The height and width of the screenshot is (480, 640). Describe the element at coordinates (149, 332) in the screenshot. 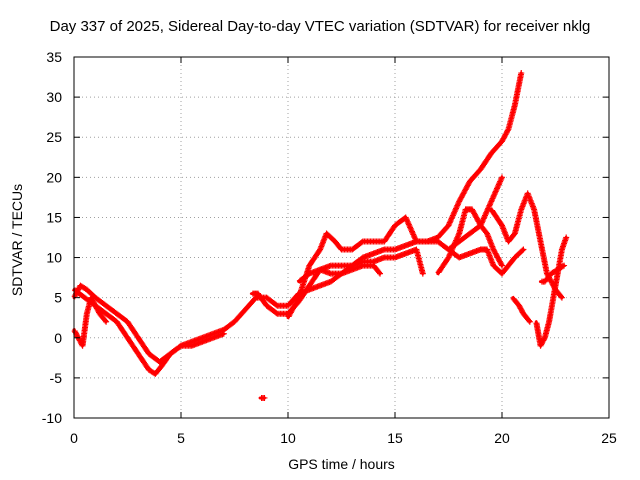

I see `series-band` at that location.